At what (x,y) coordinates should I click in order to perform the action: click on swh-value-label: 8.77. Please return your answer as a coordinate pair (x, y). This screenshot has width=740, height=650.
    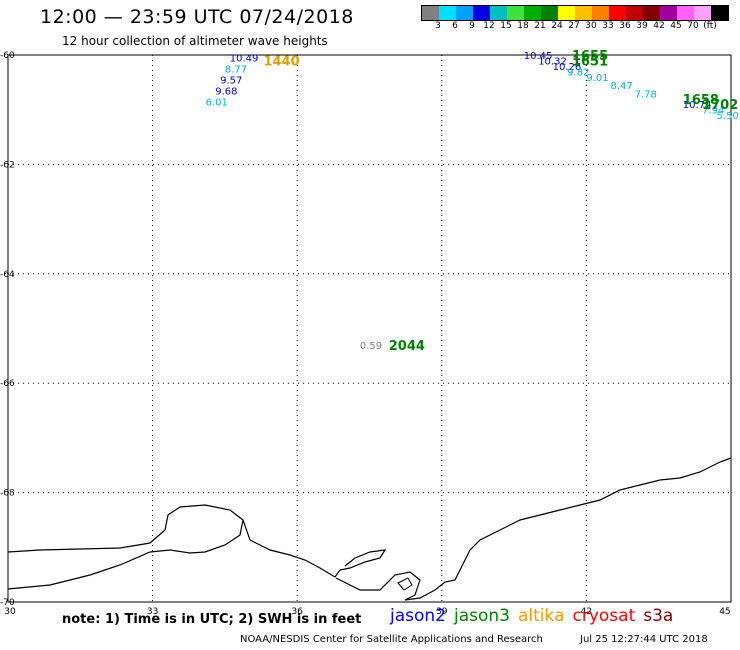
    Looking at the image, I should click on (236, 70).